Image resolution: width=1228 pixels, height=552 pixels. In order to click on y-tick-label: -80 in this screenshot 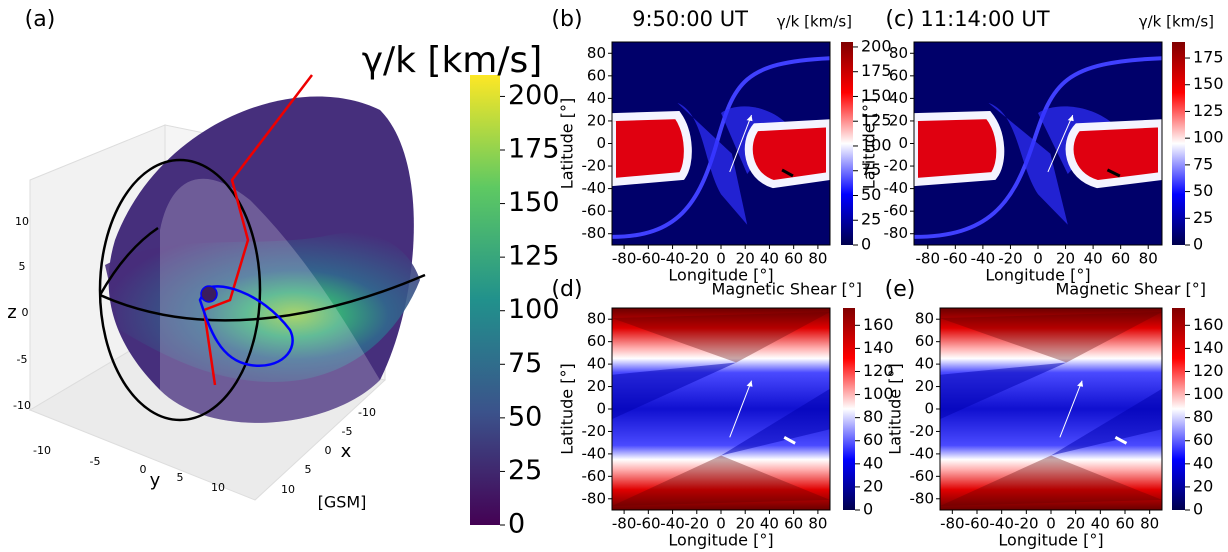, I will do `click(896, 233)`.